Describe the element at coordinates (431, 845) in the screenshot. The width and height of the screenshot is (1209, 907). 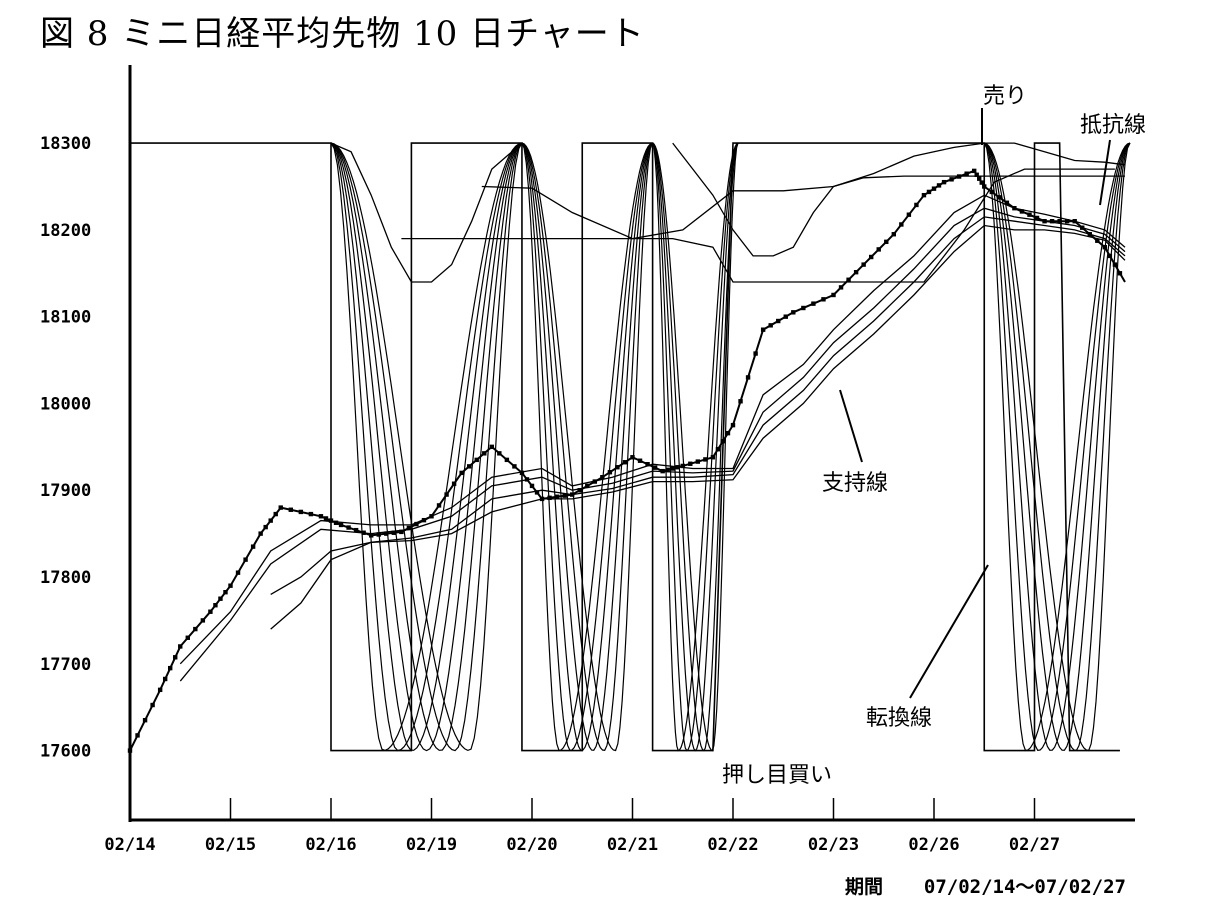
I see `x-tick-label: 02/19` at that location.